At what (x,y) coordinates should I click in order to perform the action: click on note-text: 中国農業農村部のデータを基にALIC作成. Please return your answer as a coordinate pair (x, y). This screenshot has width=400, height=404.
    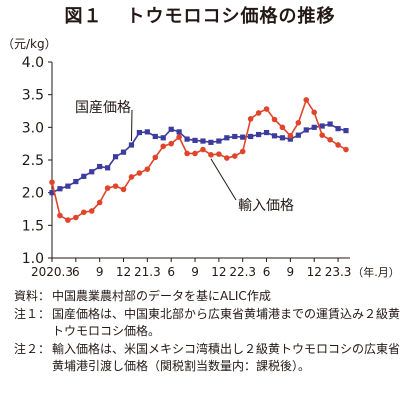
    Looking at the image, I should click on (161, 296).